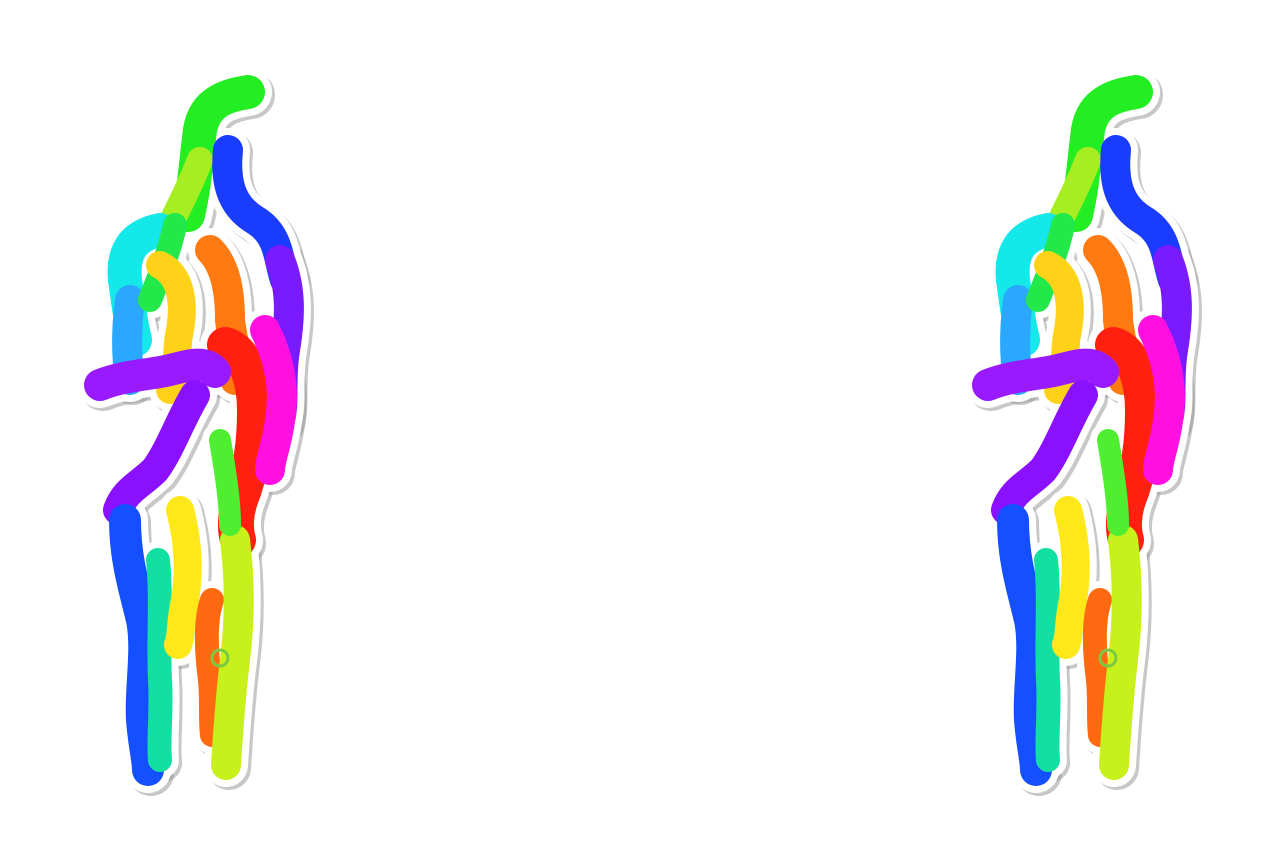 This screenshot has width=1280, height=856. Describe the element at coordinates (1047, 660) in the screenshot. I see `right-teal-leg-stroke` at that location.